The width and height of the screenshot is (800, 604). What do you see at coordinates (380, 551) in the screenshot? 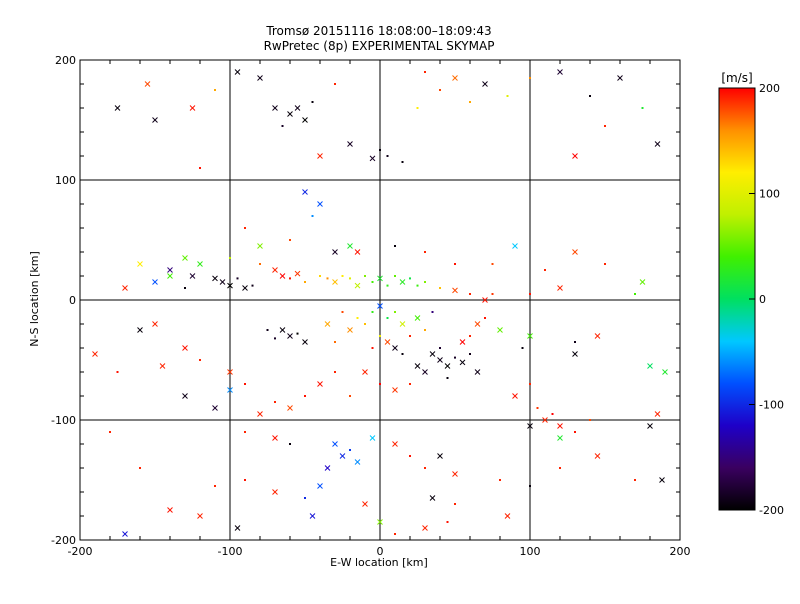
I see `x-tick-label: 0` at bounding box center [380, 551].